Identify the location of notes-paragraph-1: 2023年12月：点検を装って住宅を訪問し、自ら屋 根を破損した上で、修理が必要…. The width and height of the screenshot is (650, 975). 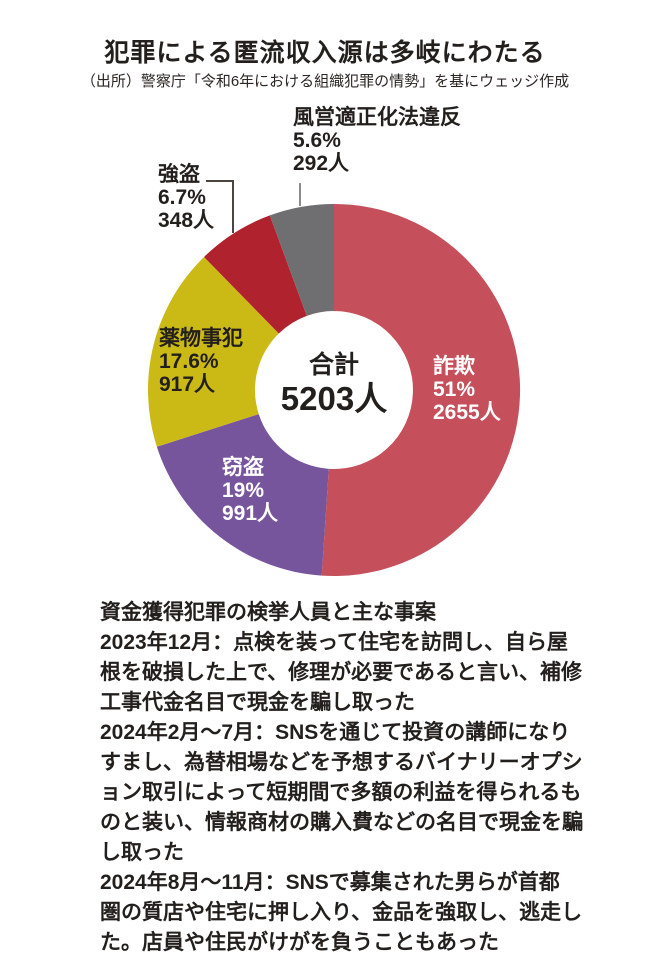
(341, 672).